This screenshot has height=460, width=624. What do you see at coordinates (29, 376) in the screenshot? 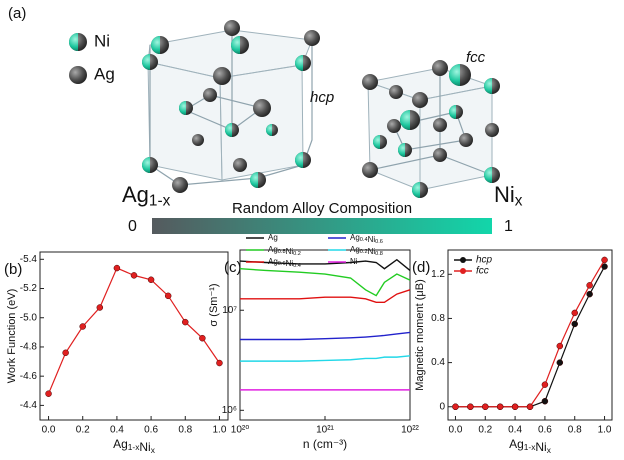
I see `y-tick-label: -4.6` at bounding box center [29, 376].